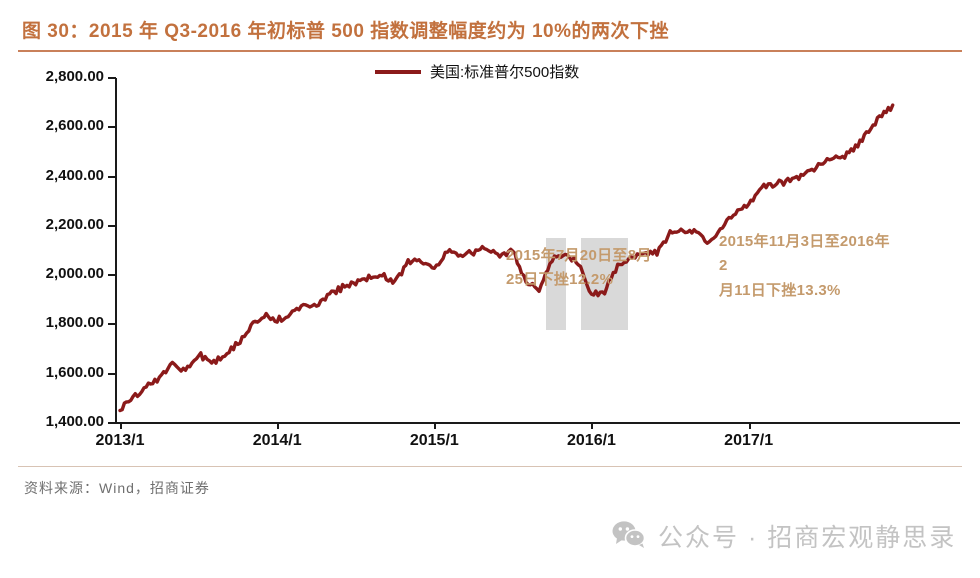  Describe the element at coordinates (74, 323) in the screenshot. I see `y-tick-label: 1,800.00` at that location.